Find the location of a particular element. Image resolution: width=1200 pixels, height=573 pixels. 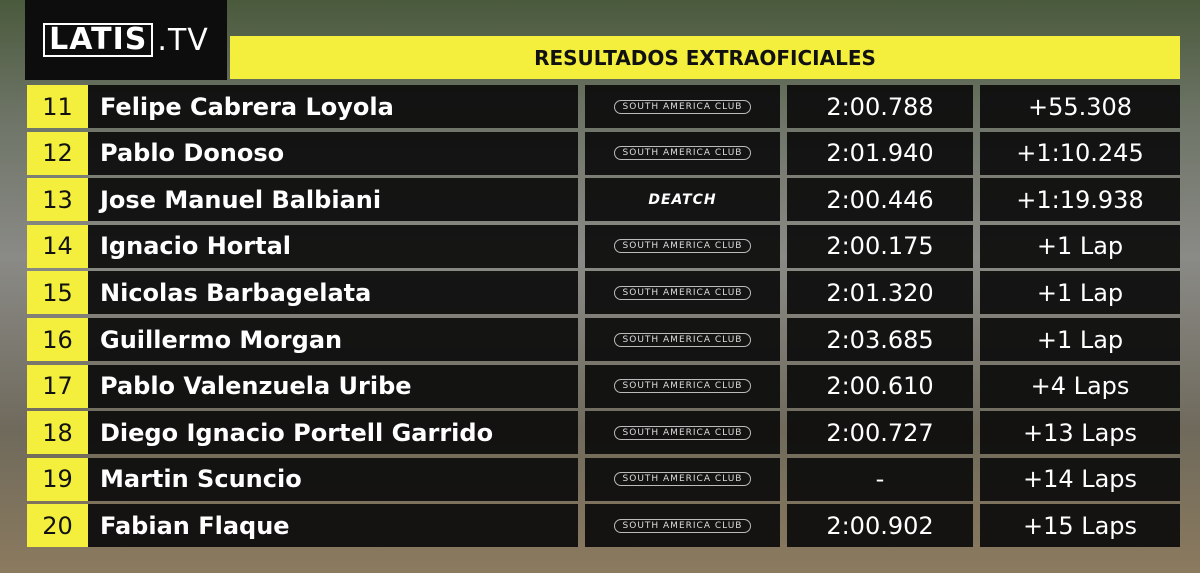

gap: +13 Laps is located at coordinates (1080, 433).